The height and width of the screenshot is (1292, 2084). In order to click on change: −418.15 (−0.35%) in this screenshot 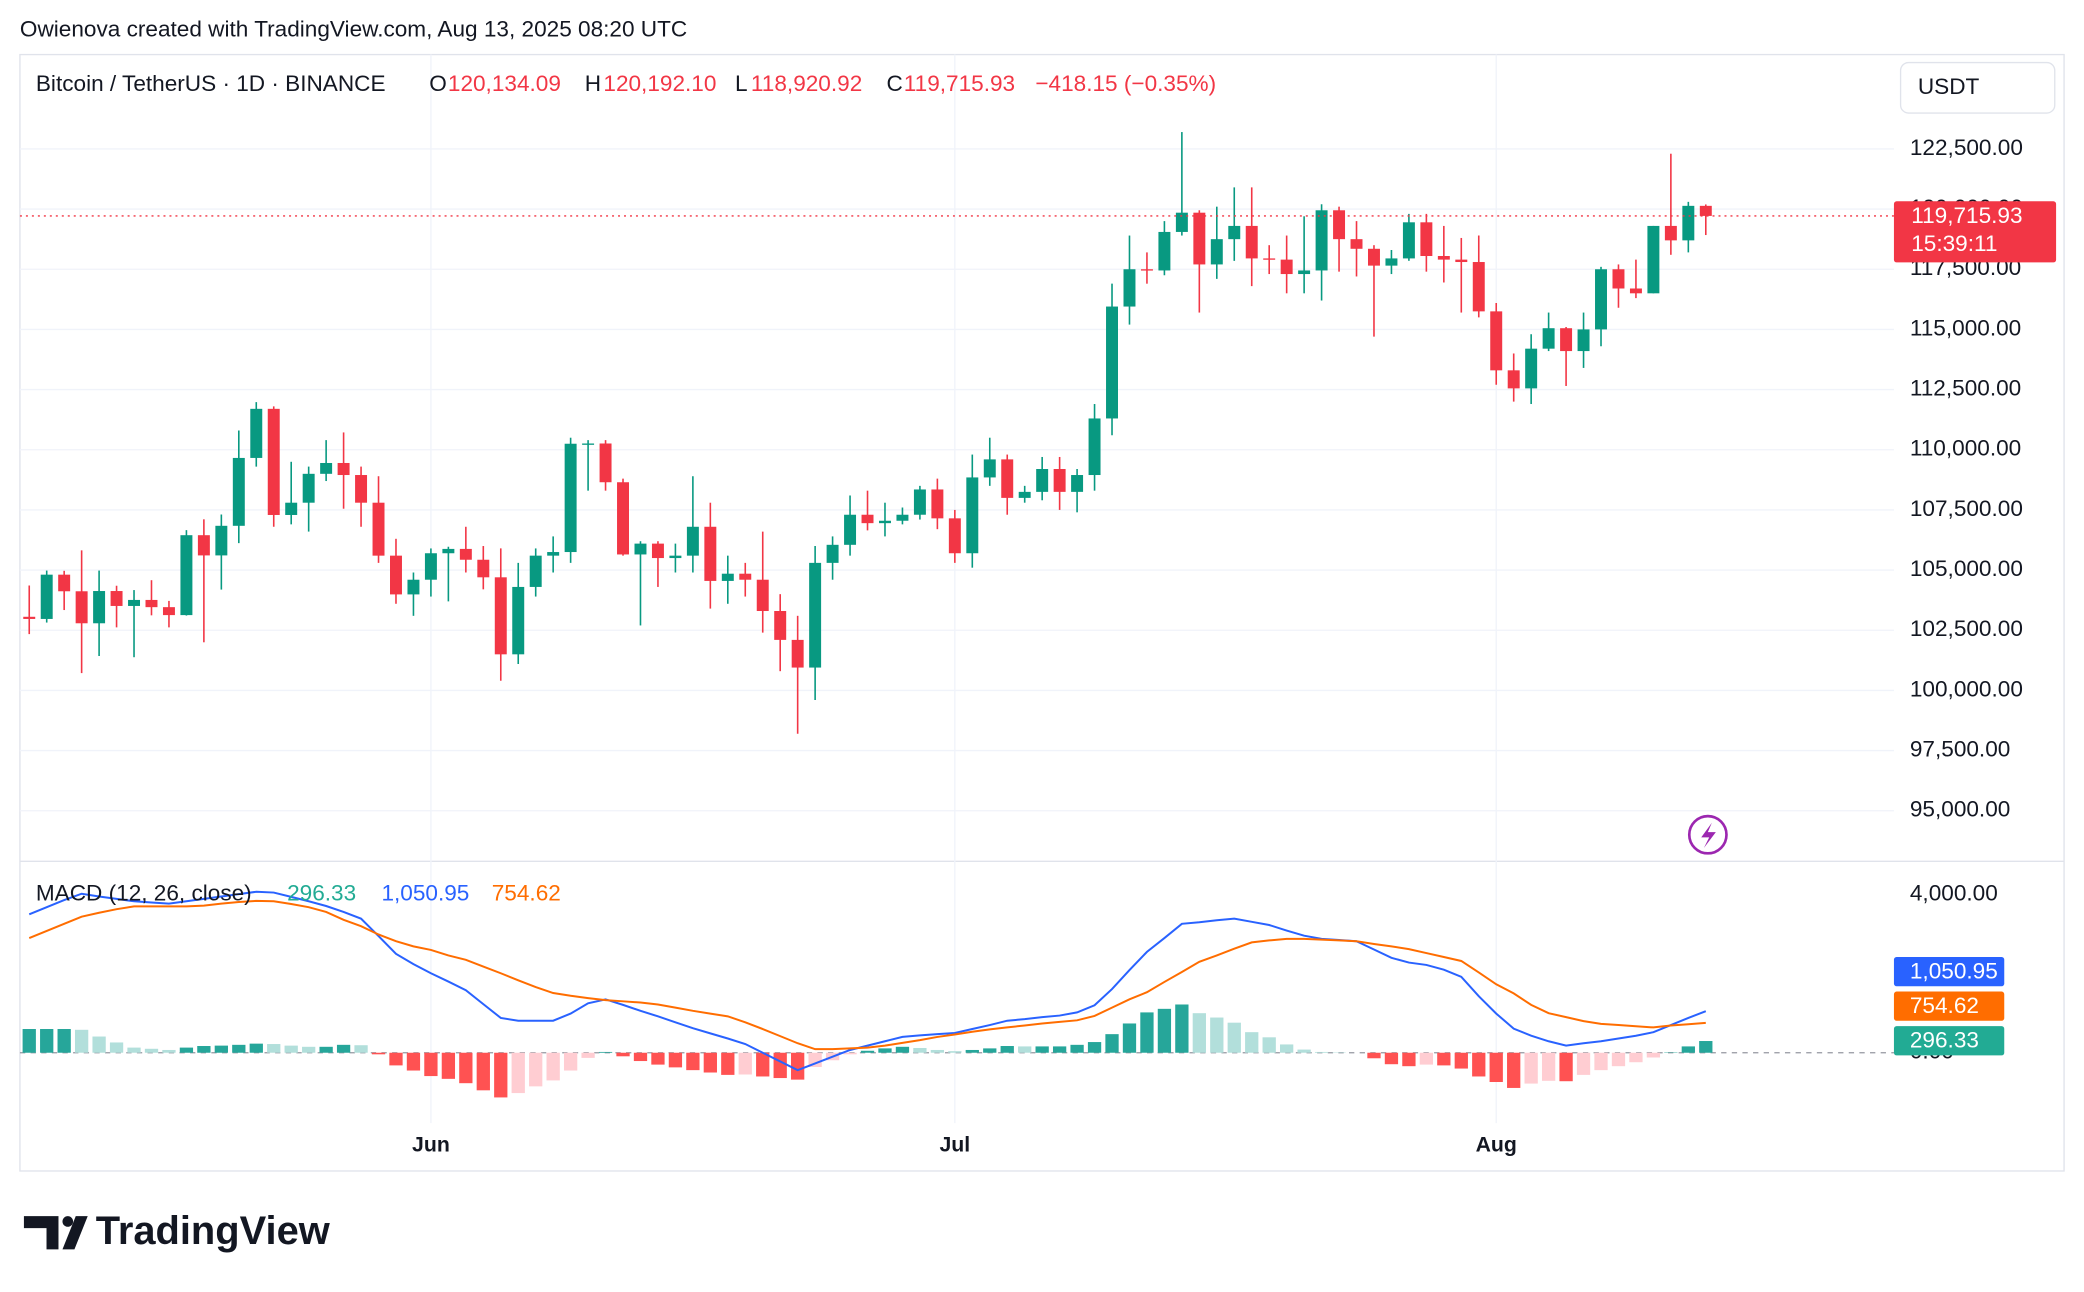, I will do `click(1125, 83)`.